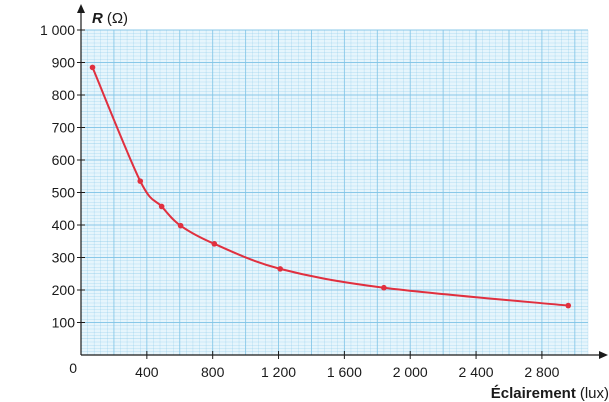 The image size is (609, 402). What do you see at coordinates (476, 372) in the screenshot?
I see `x-tick-label: 2 400` at bounding box center [476, 372].